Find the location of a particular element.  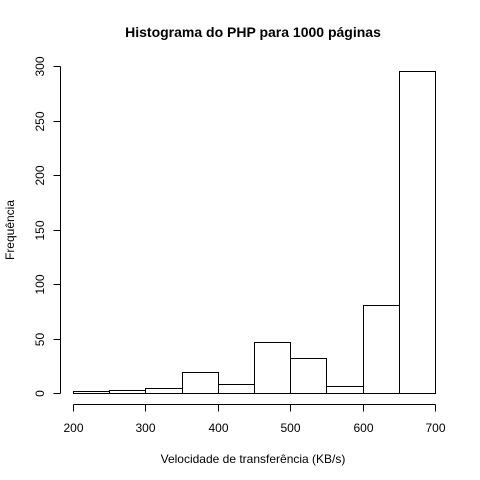

x-tick-label: 700 is located at coordinates (435, 428).